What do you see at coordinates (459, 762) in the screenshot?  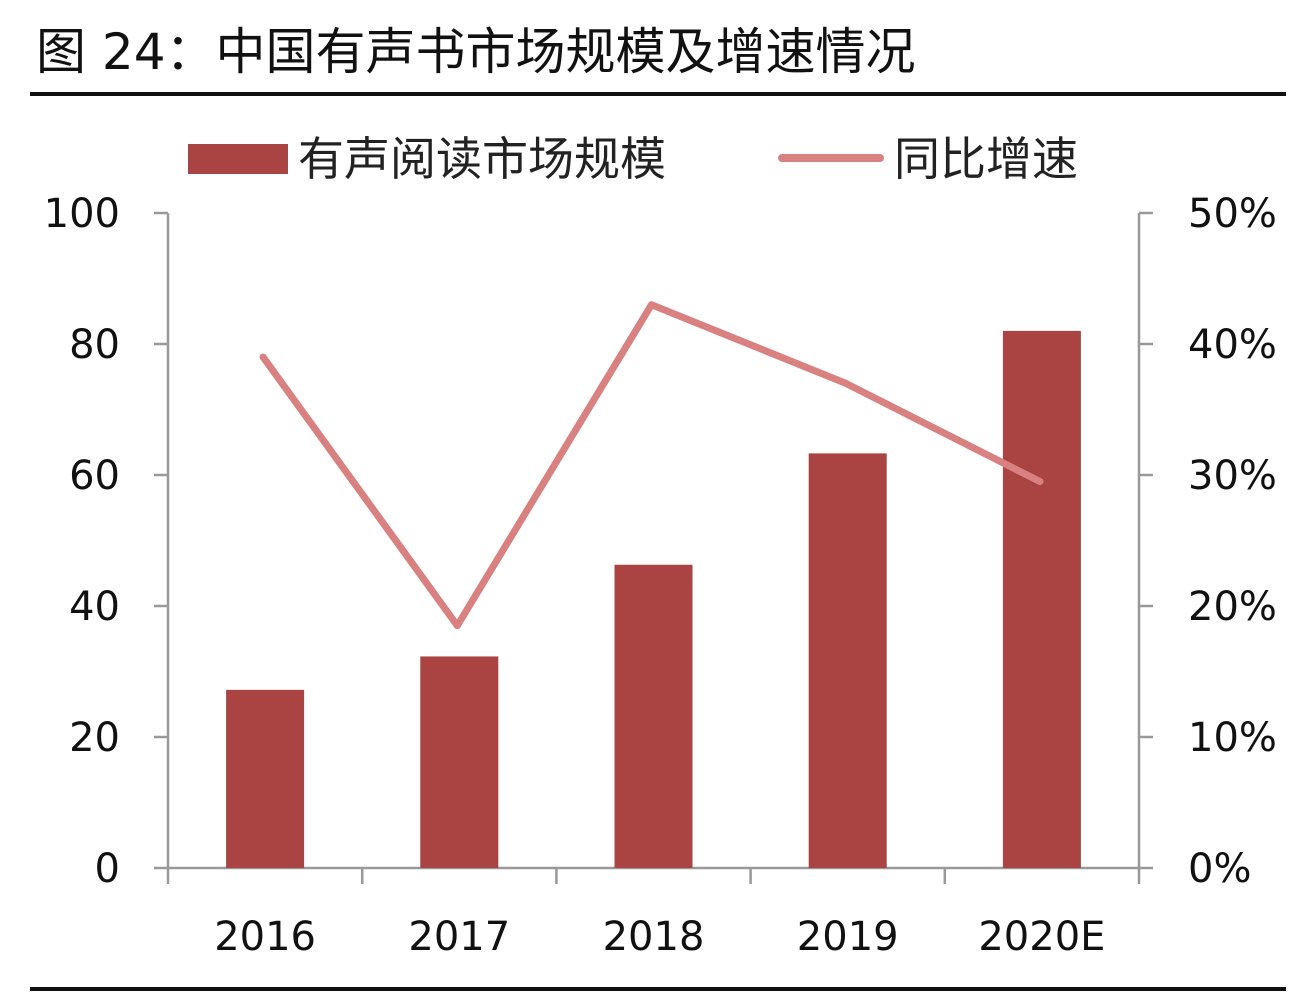 I see `bar-2017` at bounding box center [459, 762].